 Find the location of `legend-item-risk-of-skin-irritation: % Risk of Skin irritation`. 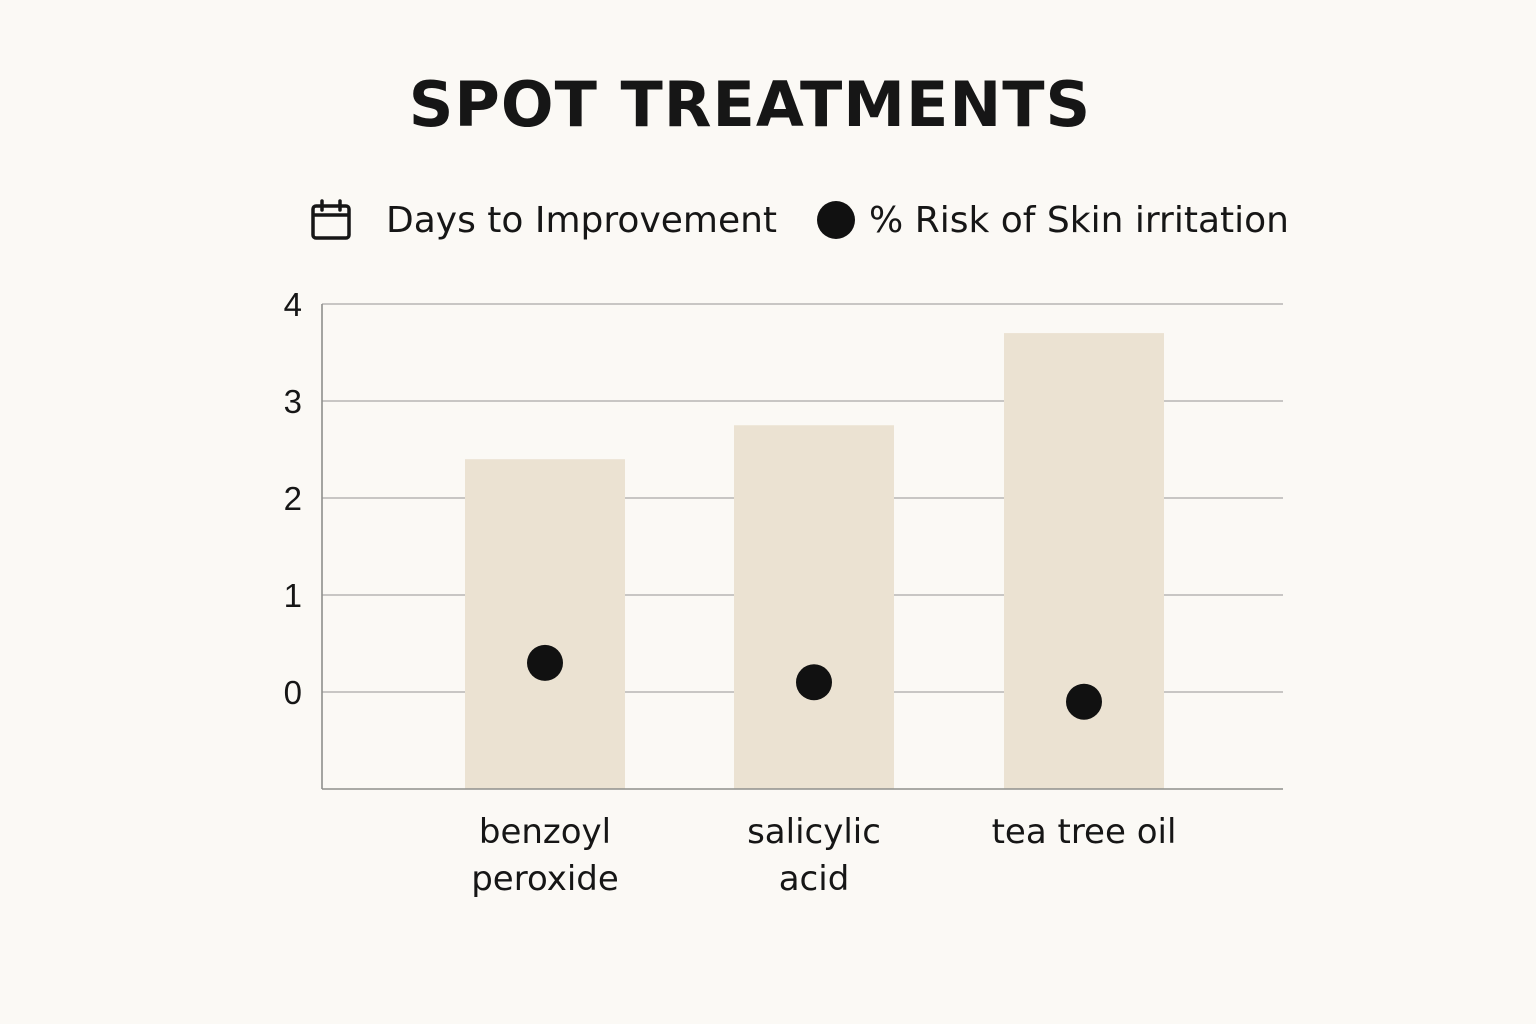

legend-item-risk-of-skin-irritation: % Risk of Skin irritation is located at coordinates (1053, 220).